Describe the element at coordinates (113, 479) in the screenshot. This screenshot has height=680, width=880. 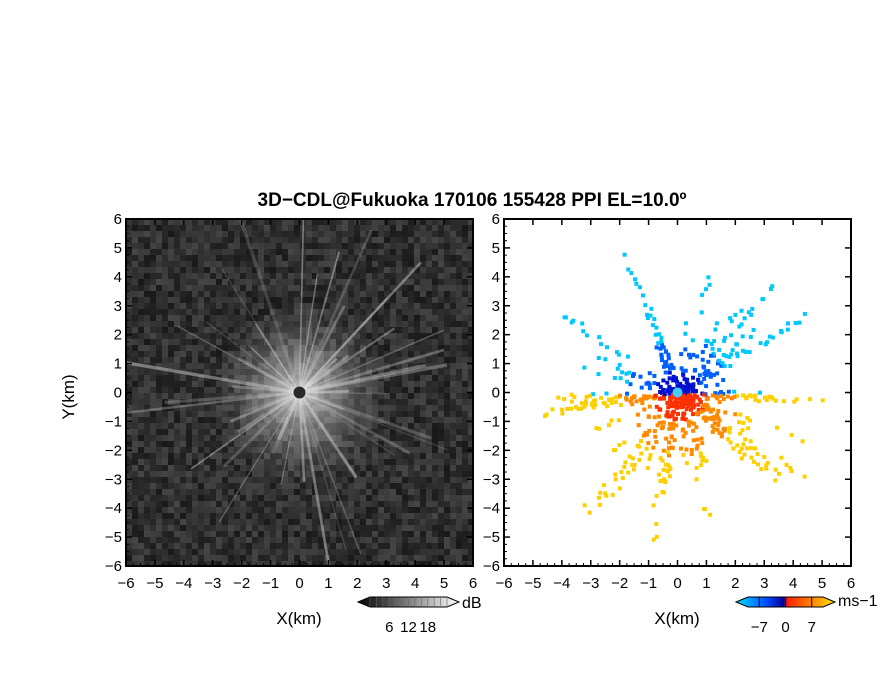
I see `reflectivity-y-tick-label: −3` at that location.